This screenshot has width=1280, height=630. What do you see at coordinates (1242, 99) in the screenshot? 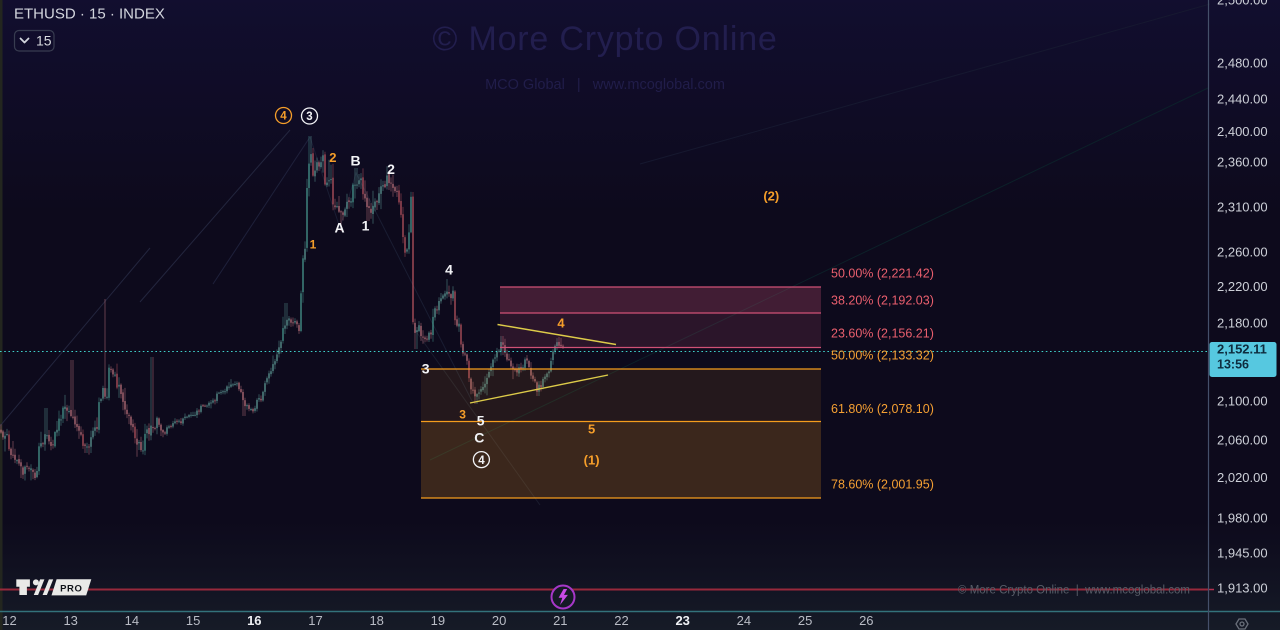
I see `svg-text: 2,440.00` at bounding box center [1242, 99].